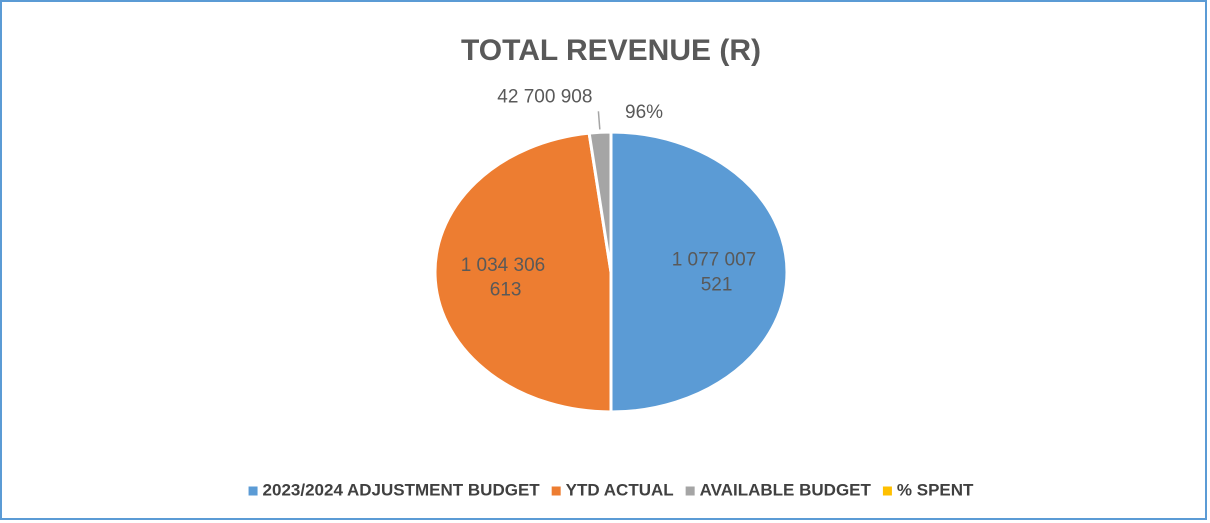  Describe the element at coordinates (935, 489) in the screenshot. I see `legend-label: % SPENT` at that location.